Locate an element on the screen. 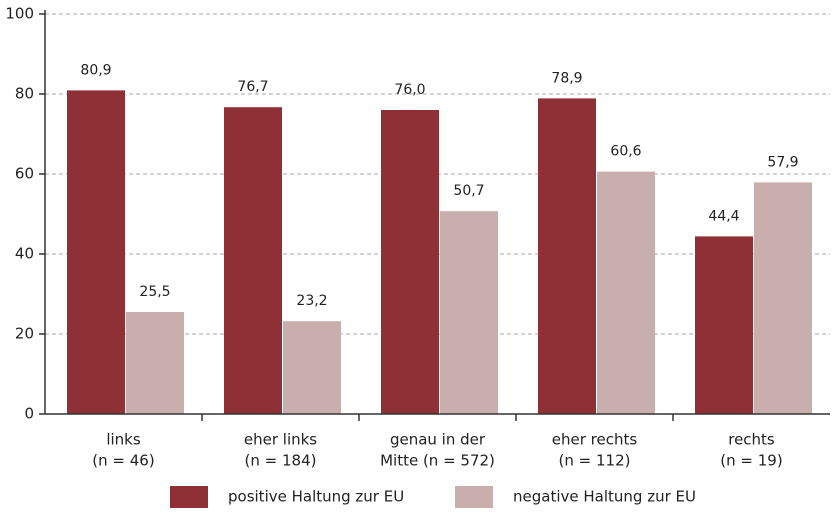 This screenshot has height=518, width=832. y-tick-label: 40 is located at coordinates (24, 254).